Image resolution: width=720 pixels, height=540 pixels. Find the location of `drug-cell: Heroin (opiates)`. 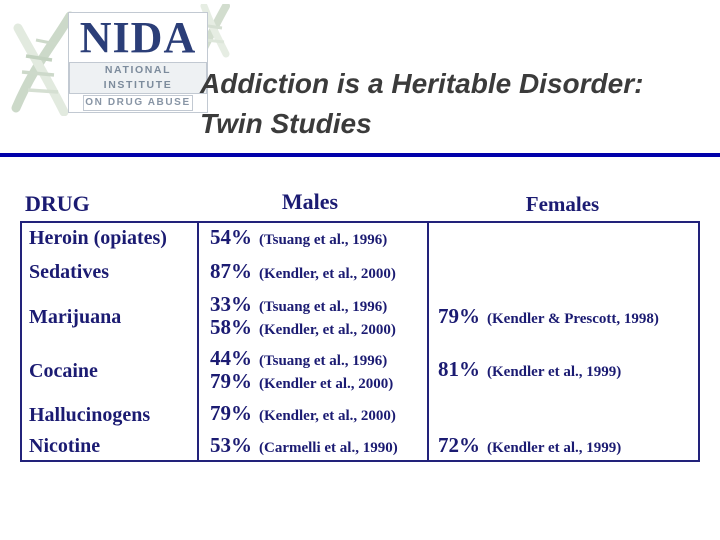

drug-cell: Heroin (opiates) is located at coordinates (109, 238).